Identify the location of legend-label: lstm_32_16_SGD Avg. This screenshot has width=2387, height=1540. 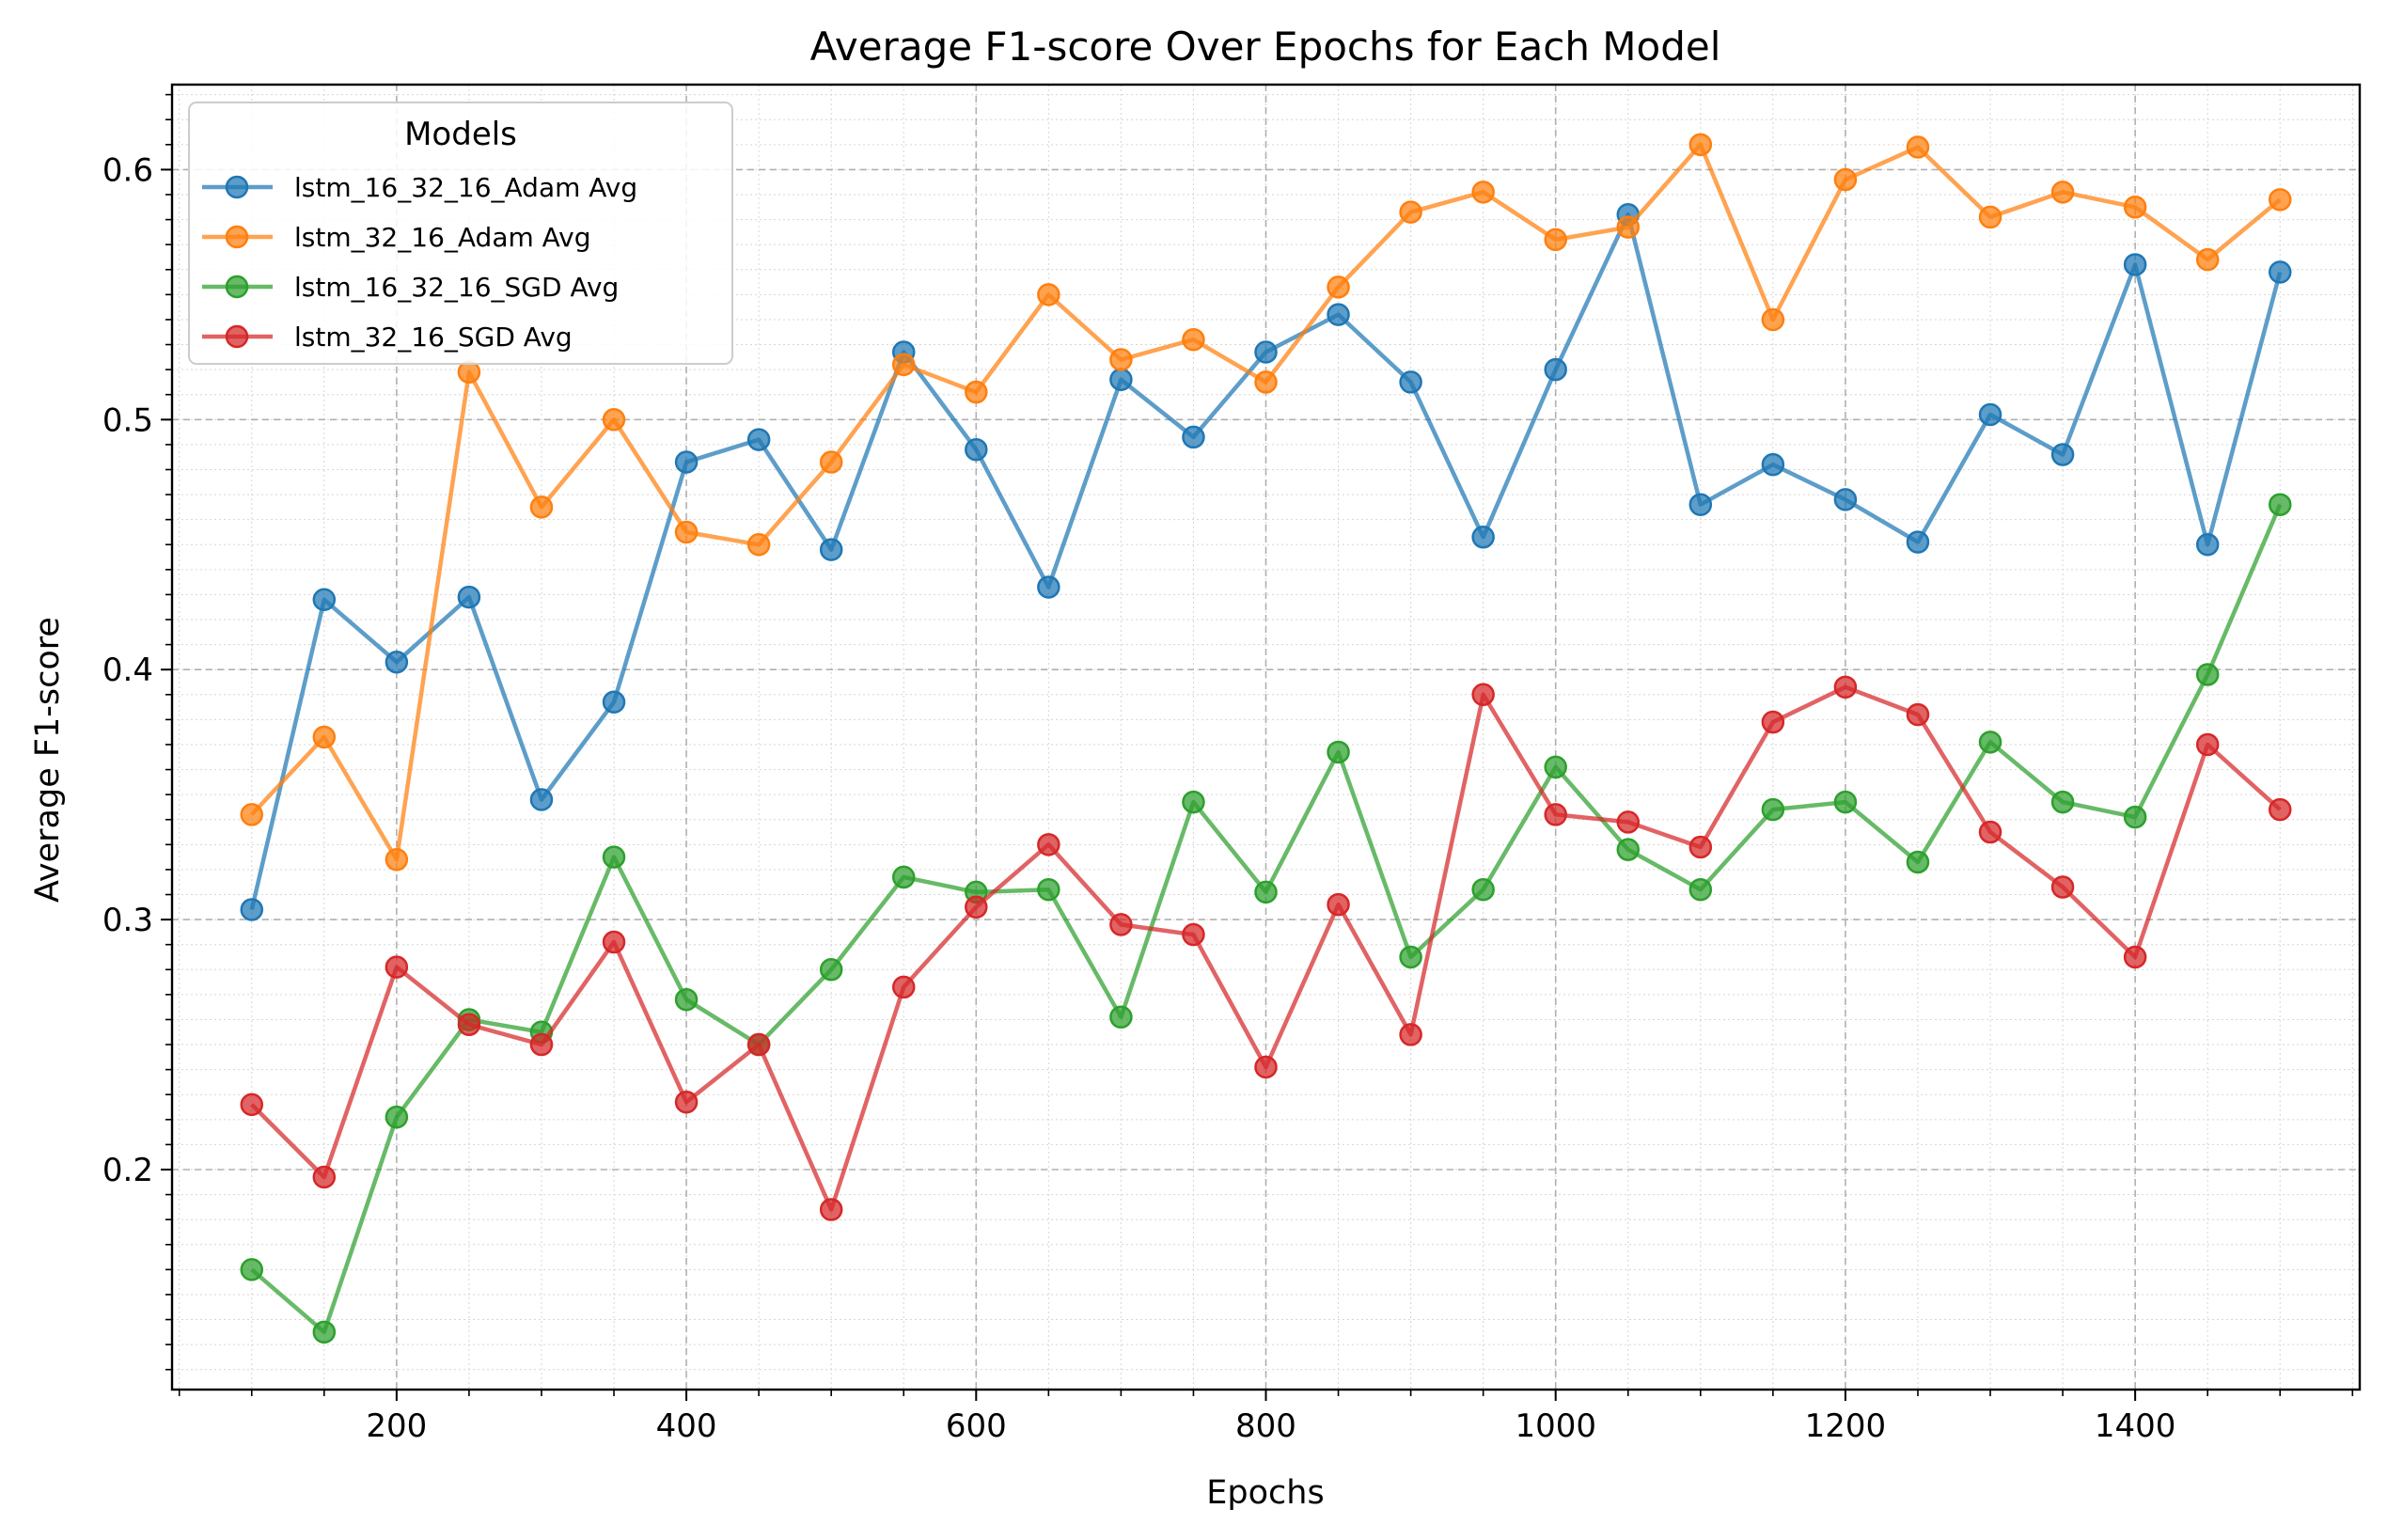
(433, 337).